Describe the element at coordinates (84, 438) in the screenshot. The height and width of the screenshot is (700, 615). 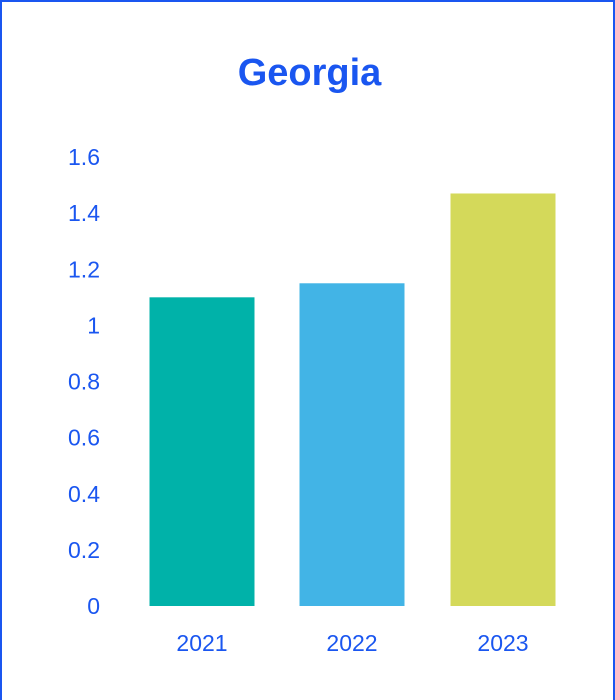
I see `y-tick-label: 0.6` at that location.